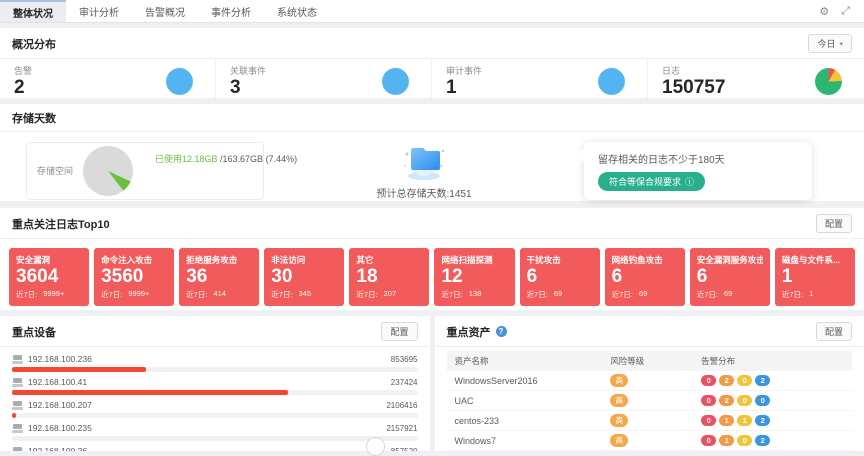 This screenshot has height=456, width=864. I want to click on storage-title: 存储天数, so click(34, 118).